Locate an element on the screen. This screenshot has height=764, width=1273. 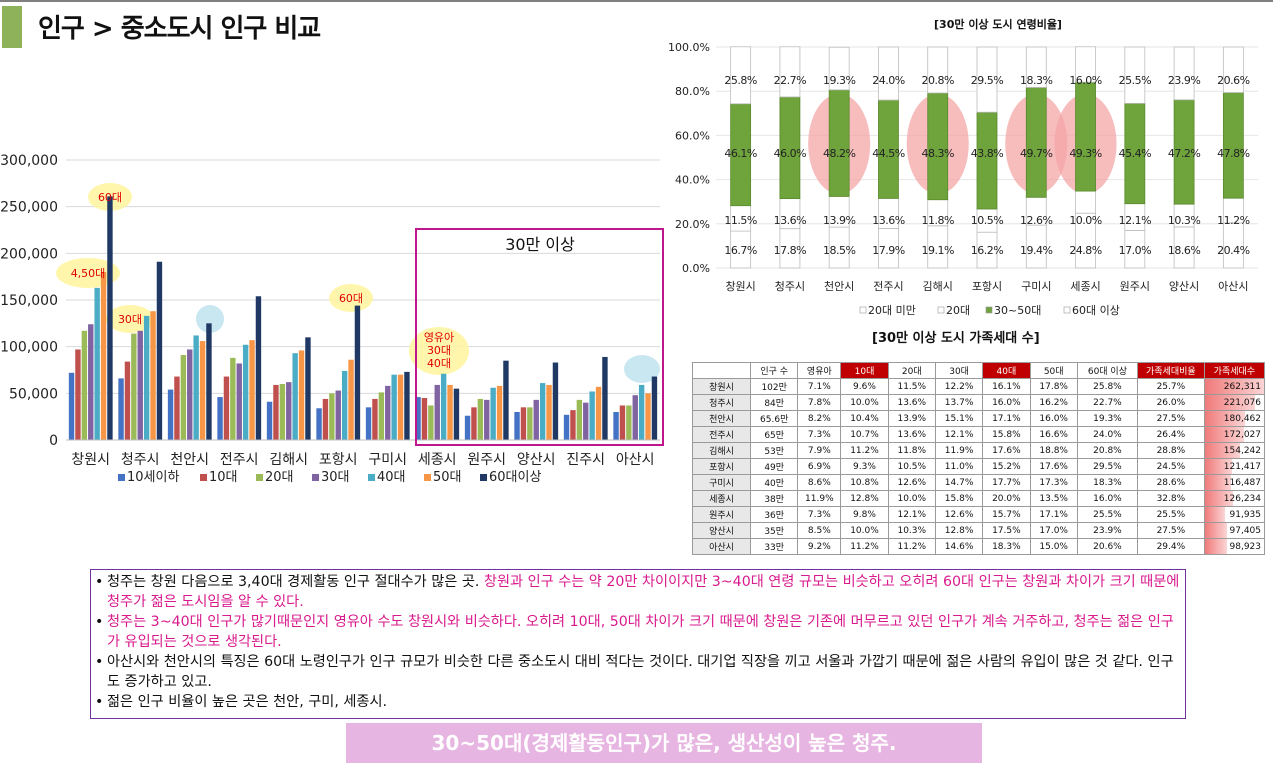
data-label: 16.2% is located at coordinates (987, 250).